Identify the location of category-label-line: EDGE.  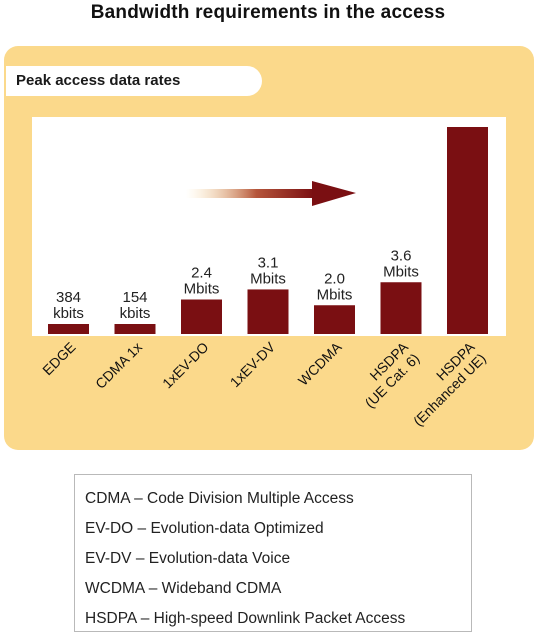
(58, 358).